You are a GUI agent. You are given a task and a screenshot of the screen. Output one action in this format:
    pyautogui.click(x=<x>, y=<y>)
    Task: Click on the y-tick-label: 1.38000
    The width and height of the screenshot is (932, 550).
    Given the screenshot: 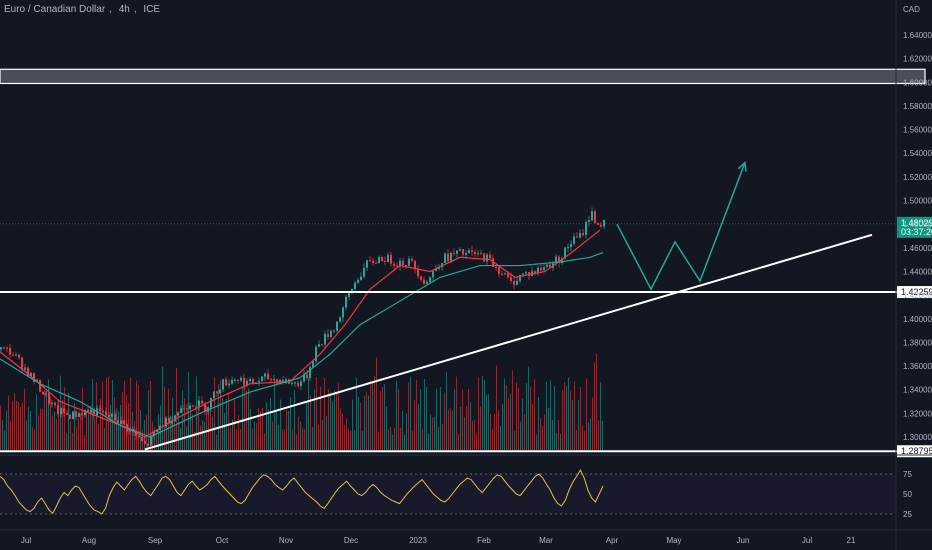 What is the action you would take?
    pyautogui.click(x=917, y=342)
    